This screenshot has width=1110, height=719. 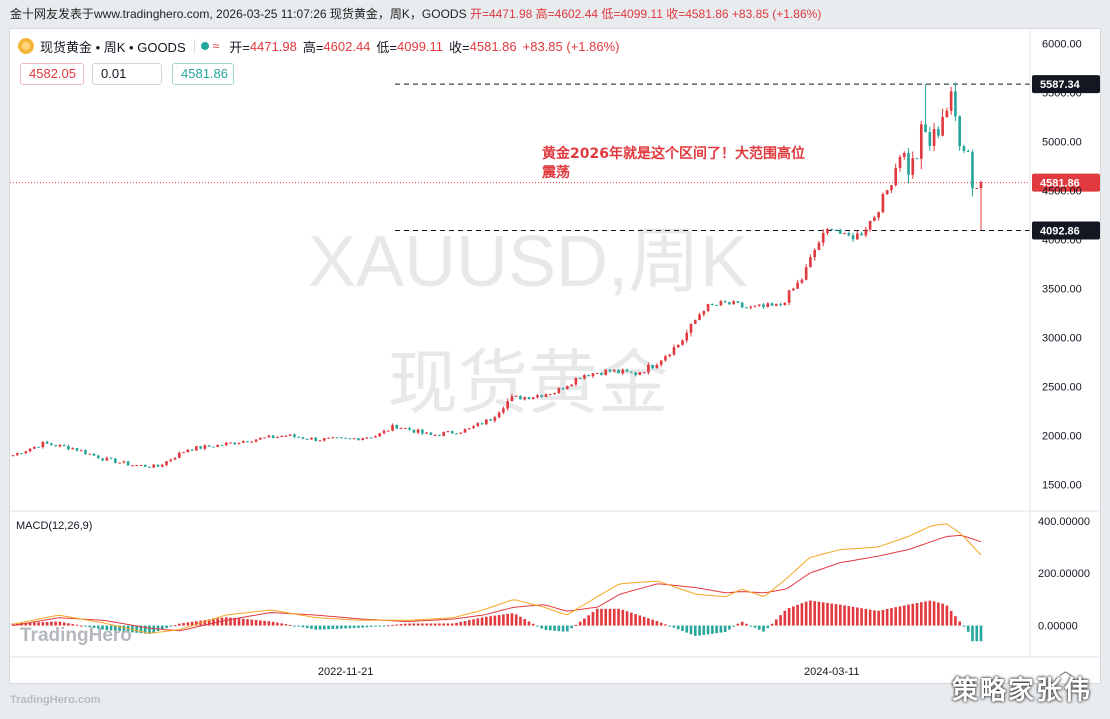 What do you see at coordinates (211, 46) in the screenshot?
I see `status-pill: ≈` at bounding box center [211, 46].